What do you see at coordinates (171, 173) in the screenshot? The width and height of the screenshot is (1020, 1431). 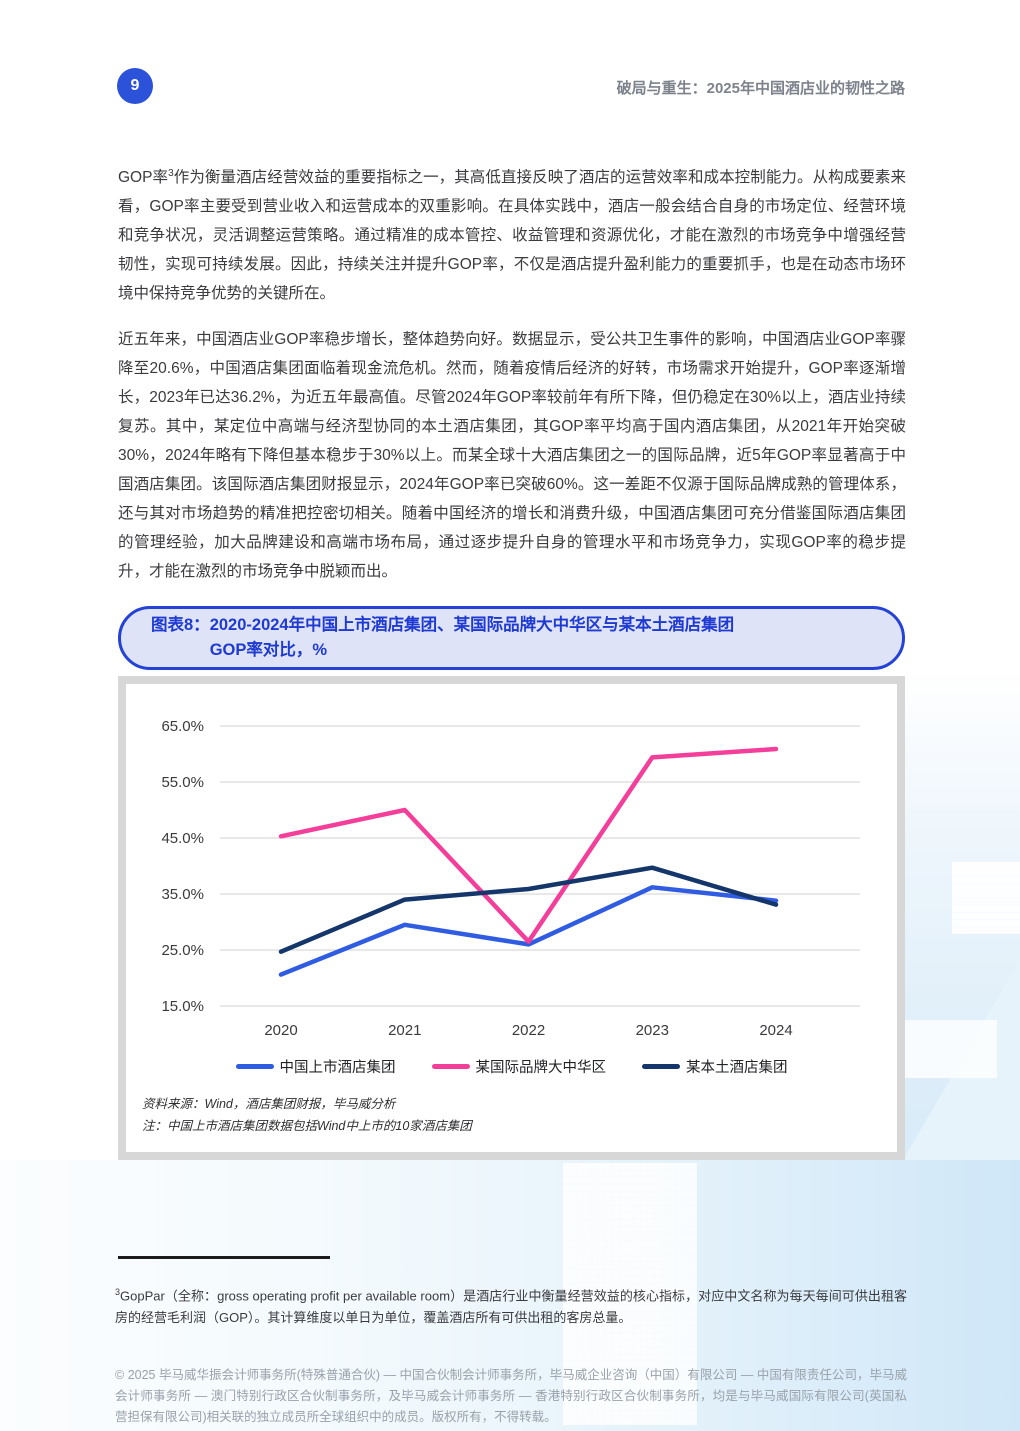 I see `footnote-marker: 3` at bounding box center [171, 173].